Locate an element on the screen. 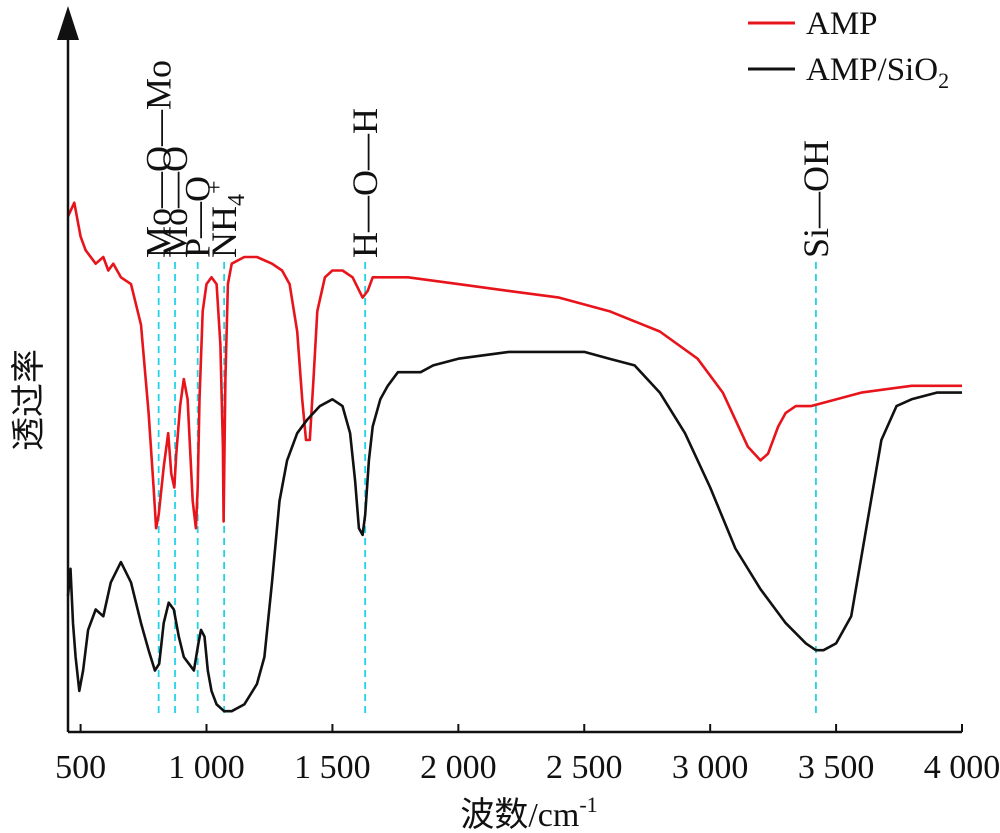 The width and height of the screenshot is (1000, 833). y-axis-arrow is located at coordinates (68, 23).